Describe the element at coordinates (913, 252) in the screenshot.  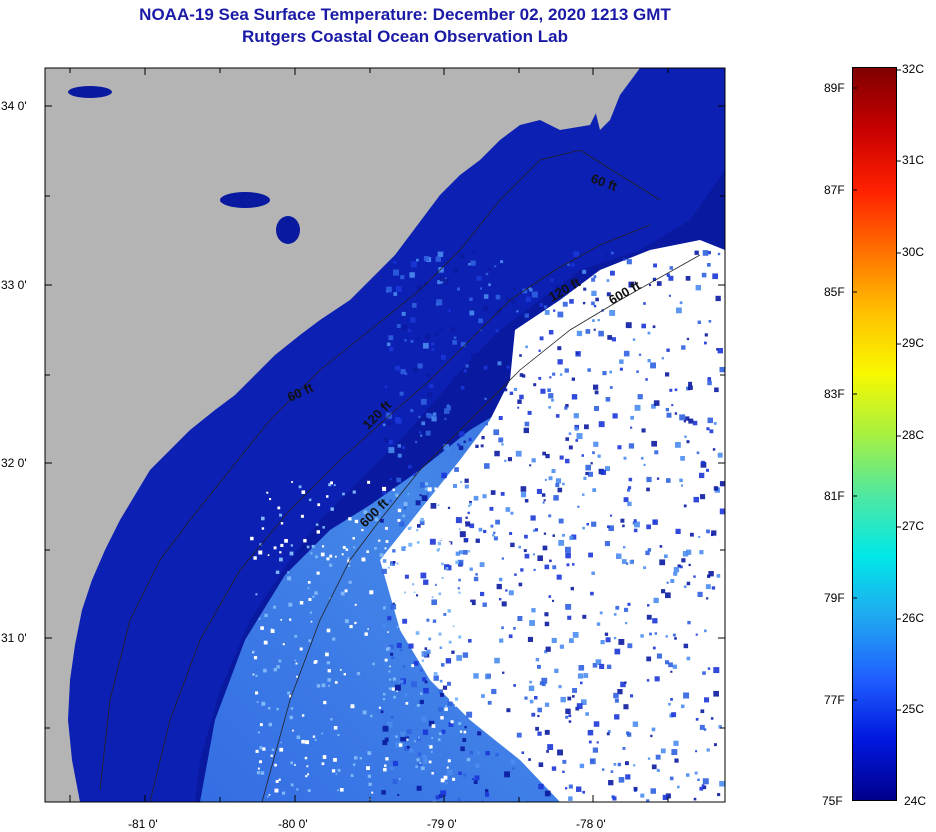
I see `celsius-label: 30C` at that location.